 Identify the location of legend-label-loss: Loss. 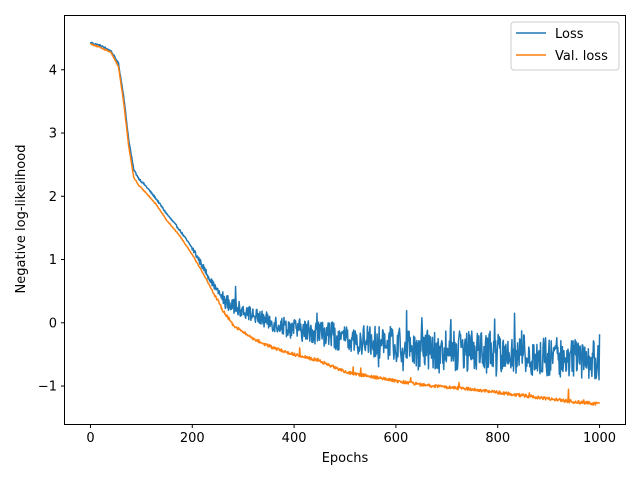
(569, 34).